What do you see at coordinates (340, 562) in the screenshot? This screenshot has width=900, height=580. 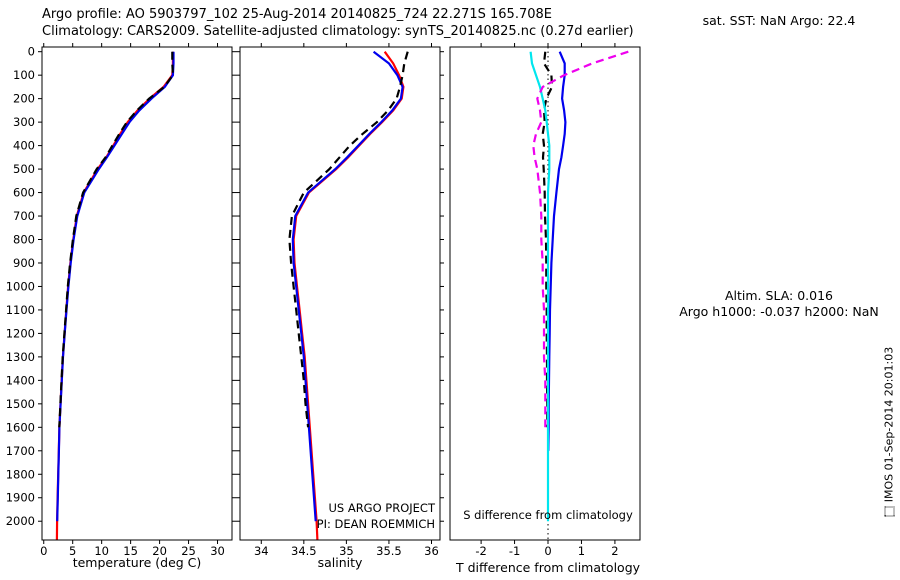 I see `salinity-axis-label: salinity` at bounding box center [340, 562].